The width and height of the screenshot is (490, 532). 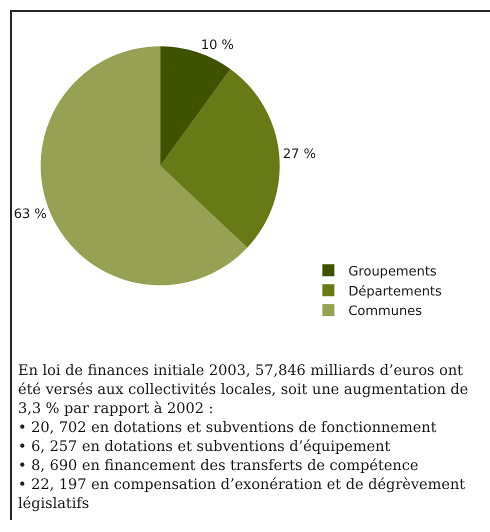 What do you see at coordinates (385, 312) in the screenshot?
I see `legend-label: Communes` at bounding box center [385, 312].